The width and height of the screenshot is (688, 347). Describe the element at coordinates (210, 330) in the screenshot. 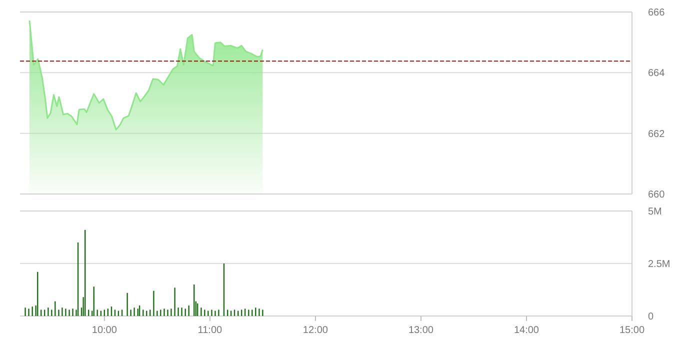

I see `x-tick-label: 11:00` at that location.